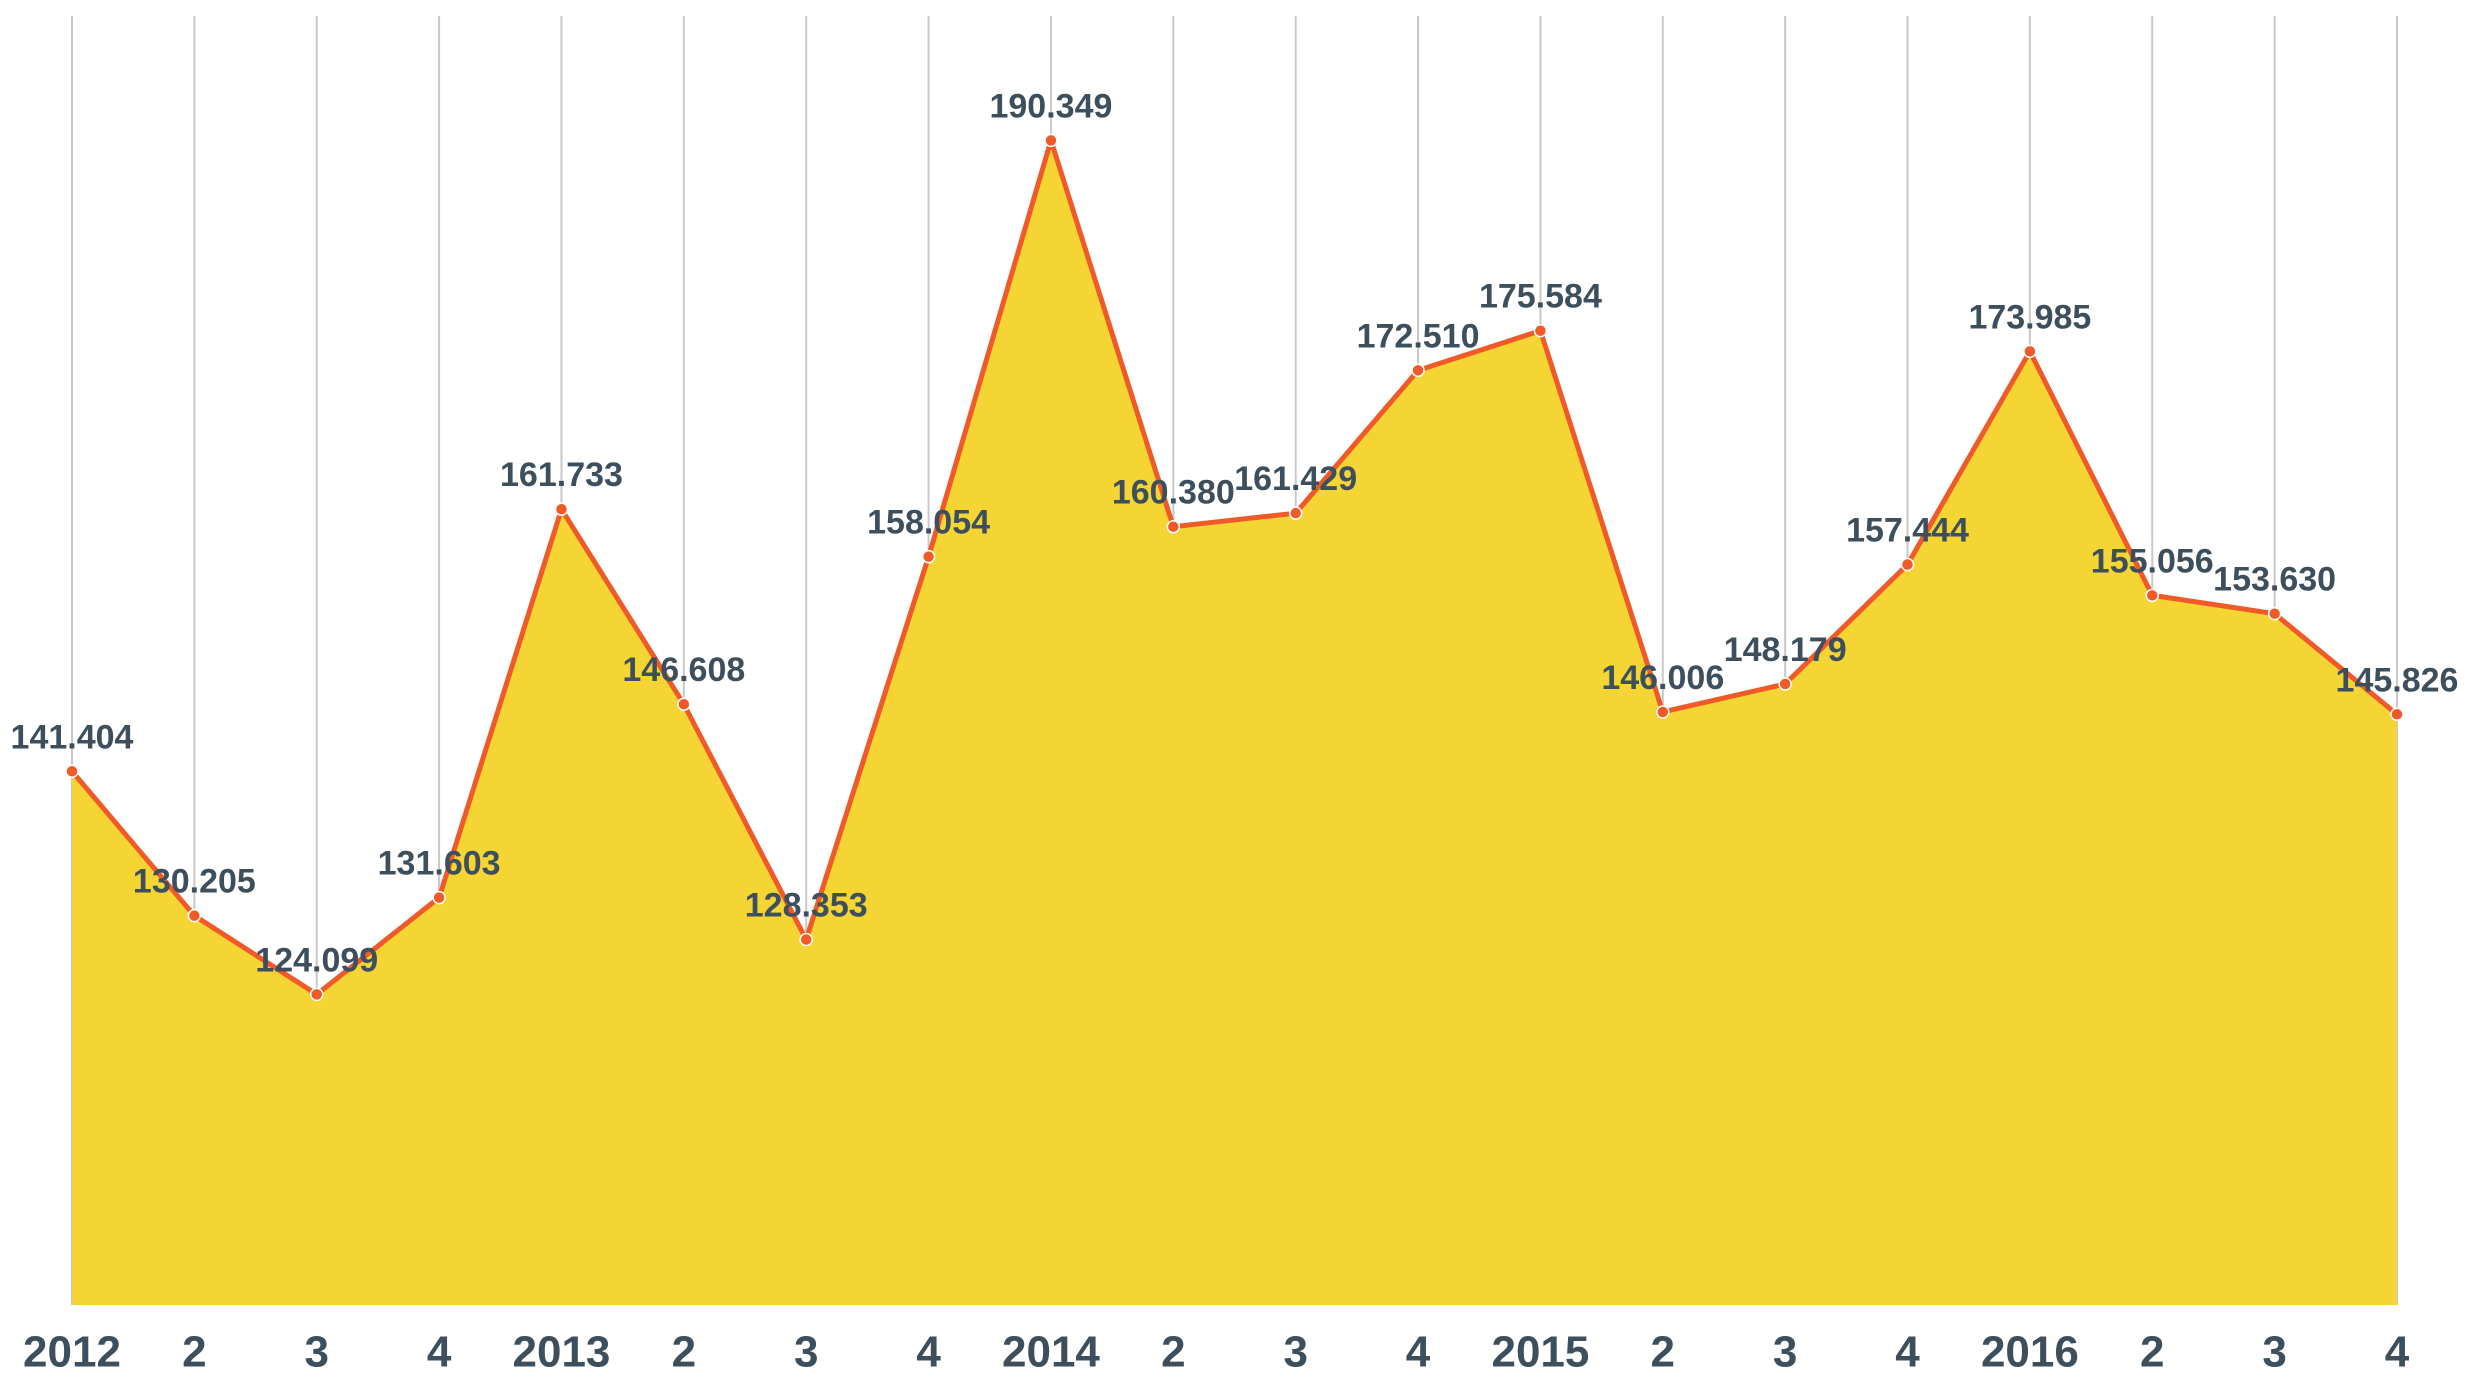  Describe the element at coordinates (2274, 580) in the screenshot. I see `value-label: 153.630` at that location.